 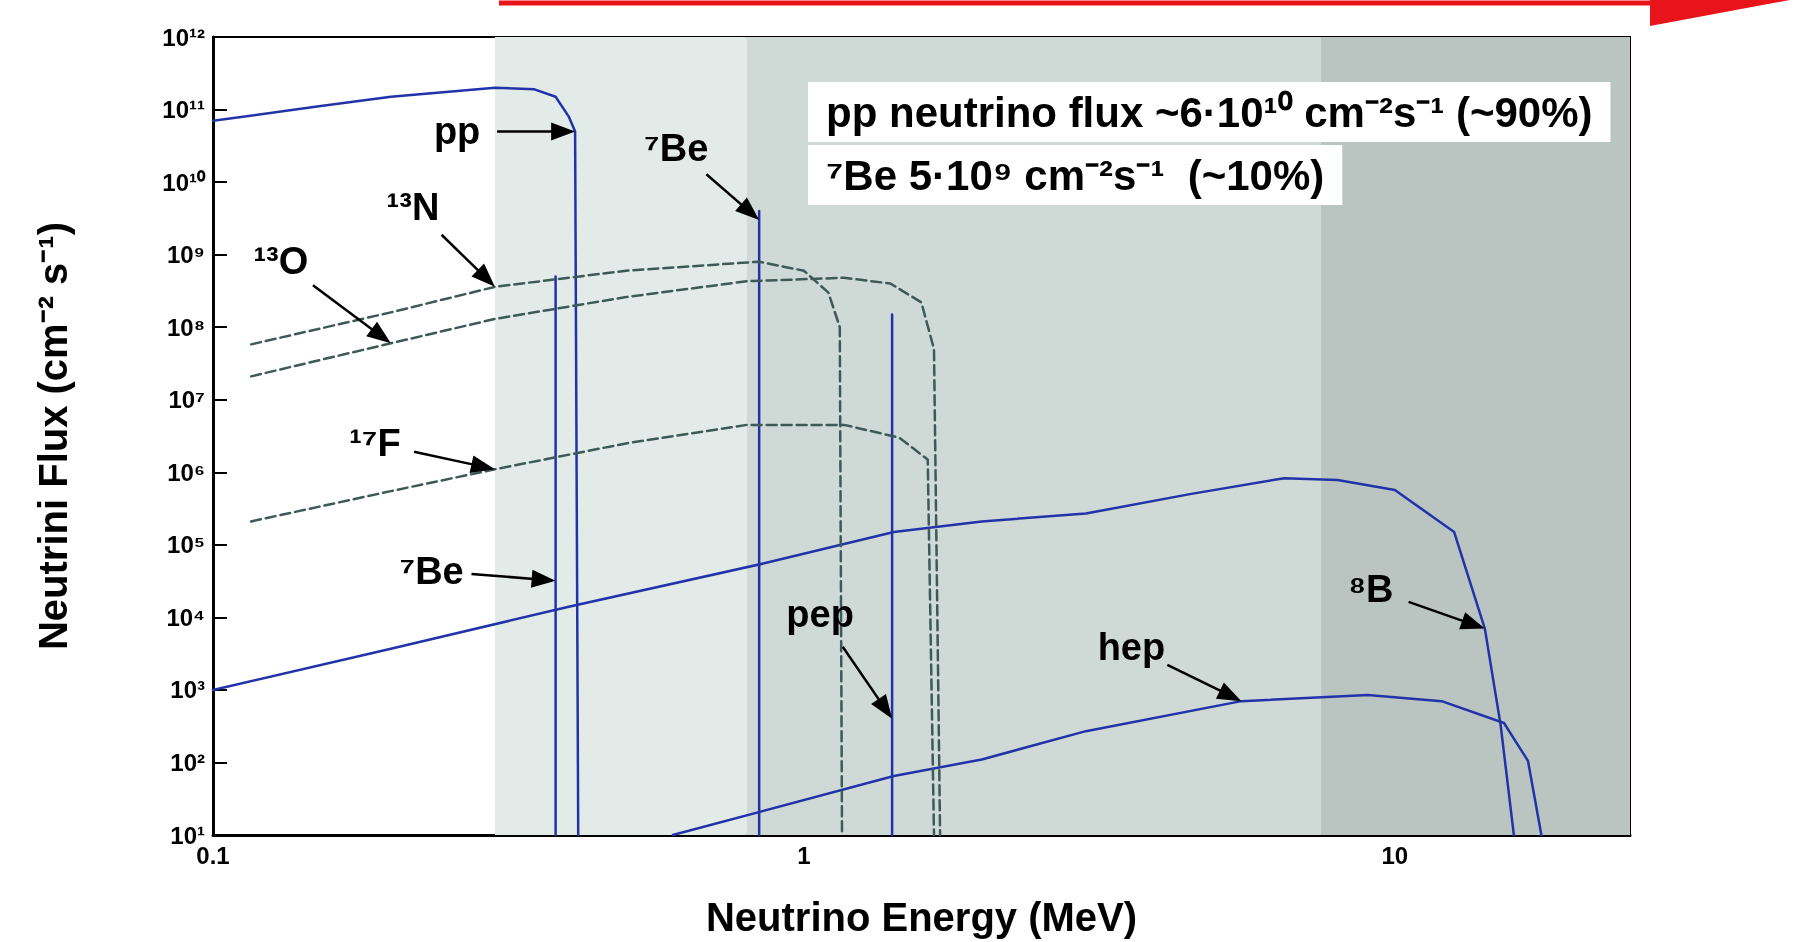 I want to click on y-tick-label: 10⁷, so click(x=186, y=400).